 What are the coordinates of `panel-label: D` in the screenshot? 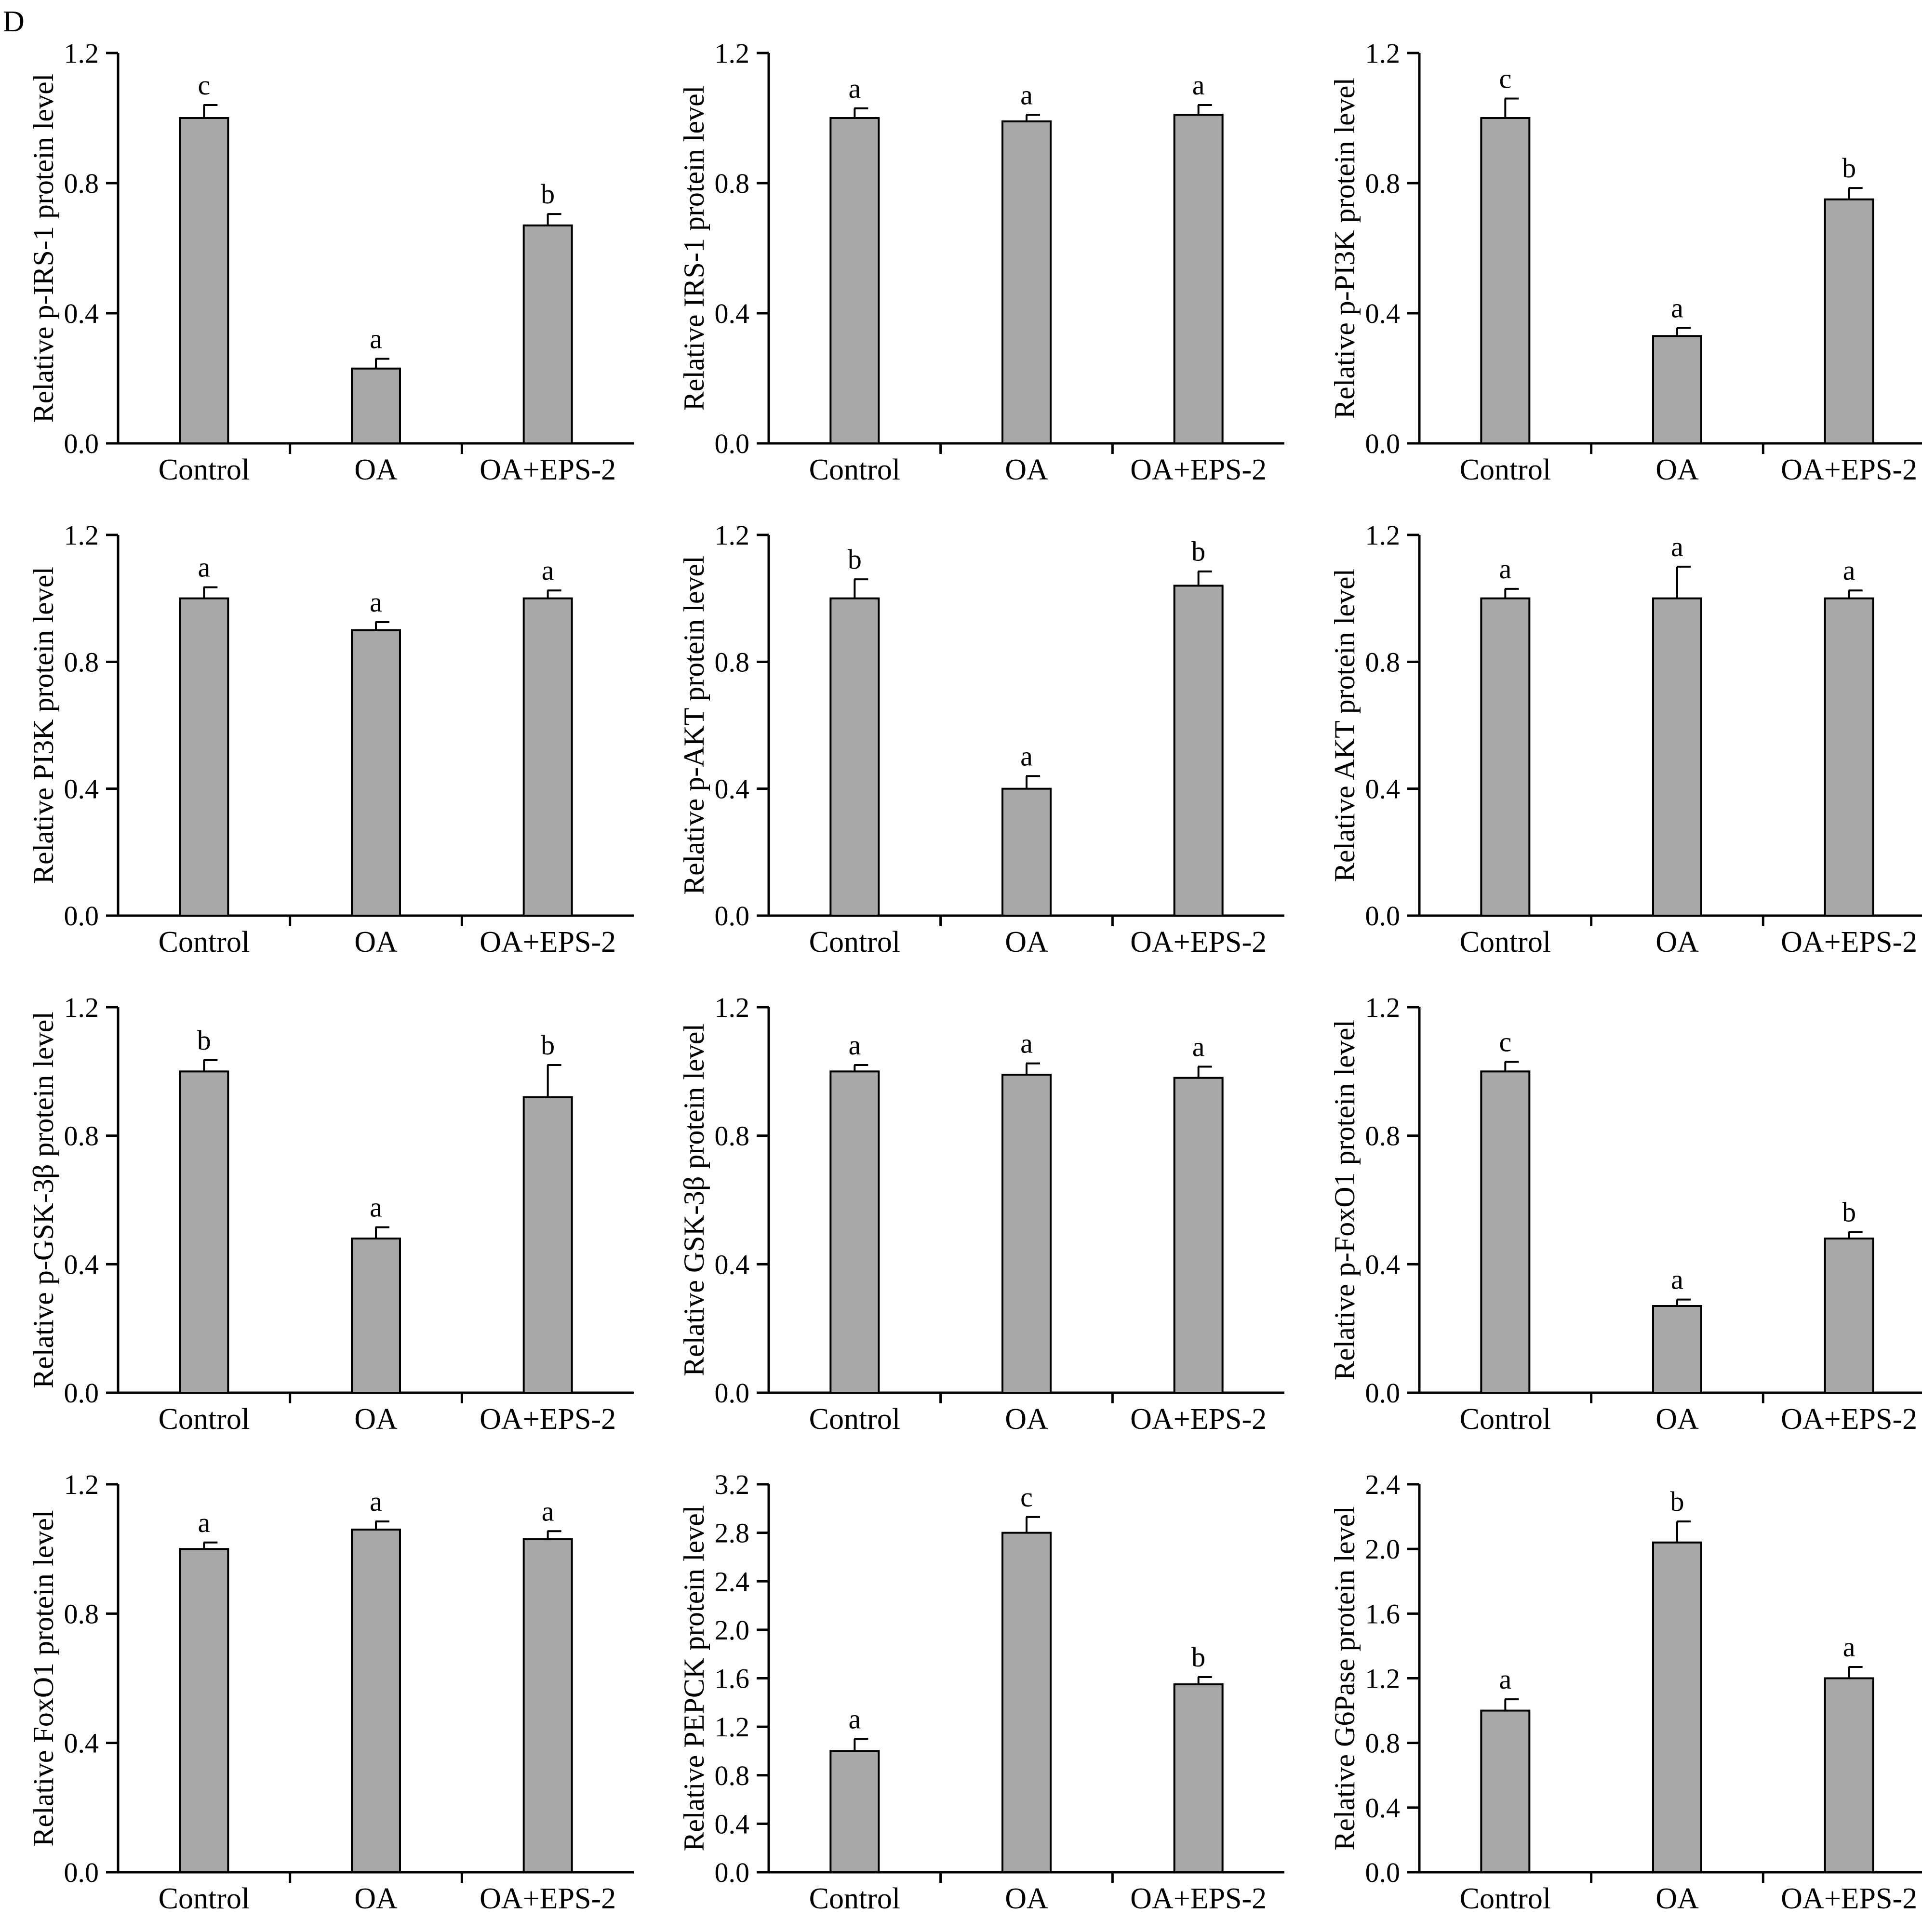 It's located at (14, 21).